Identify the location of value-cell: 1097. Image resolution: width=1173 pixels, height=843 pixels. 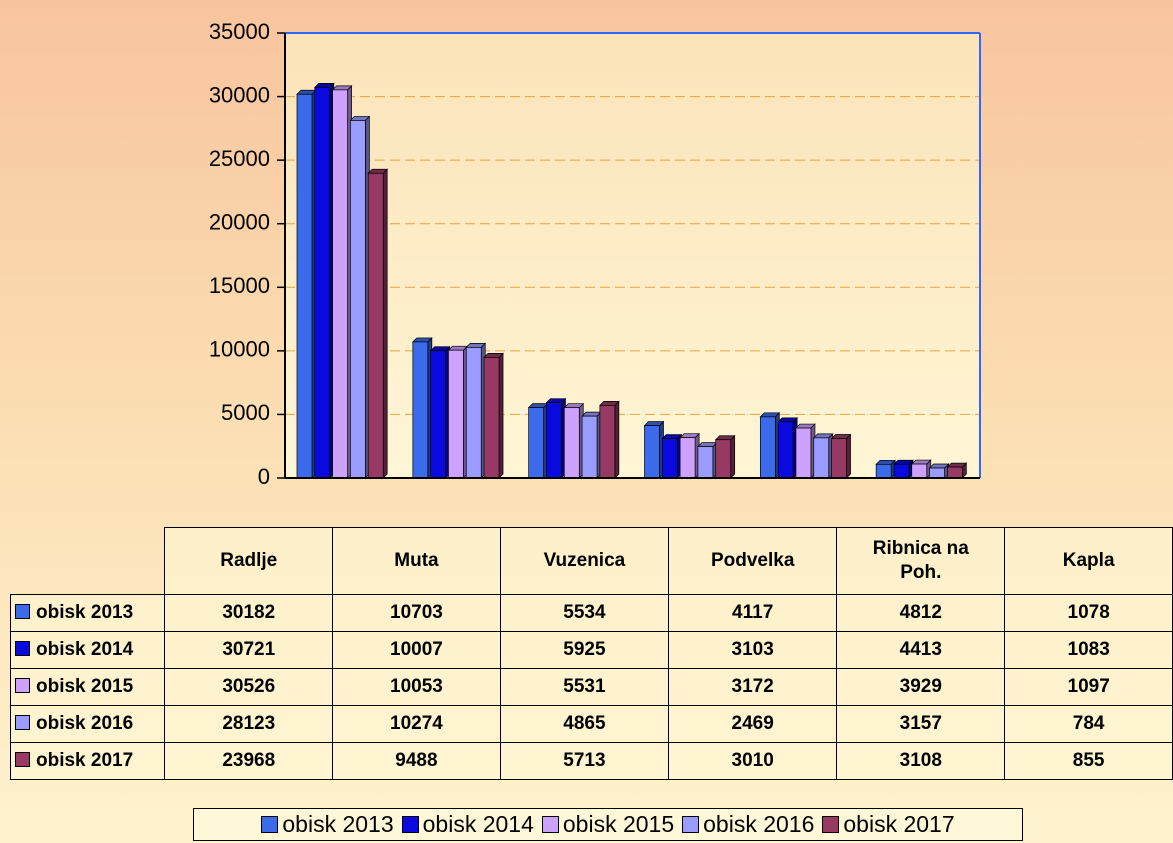
(1088, 687).